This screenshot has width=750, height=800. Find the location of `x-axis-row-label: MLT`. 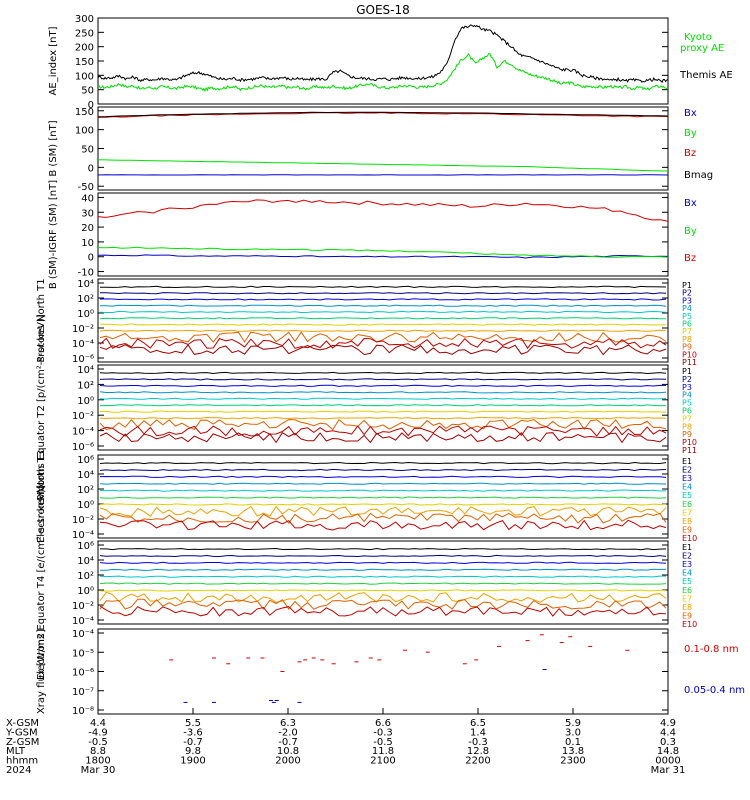

x-axis-row-label: MLT is located at coordinates (16, 751).